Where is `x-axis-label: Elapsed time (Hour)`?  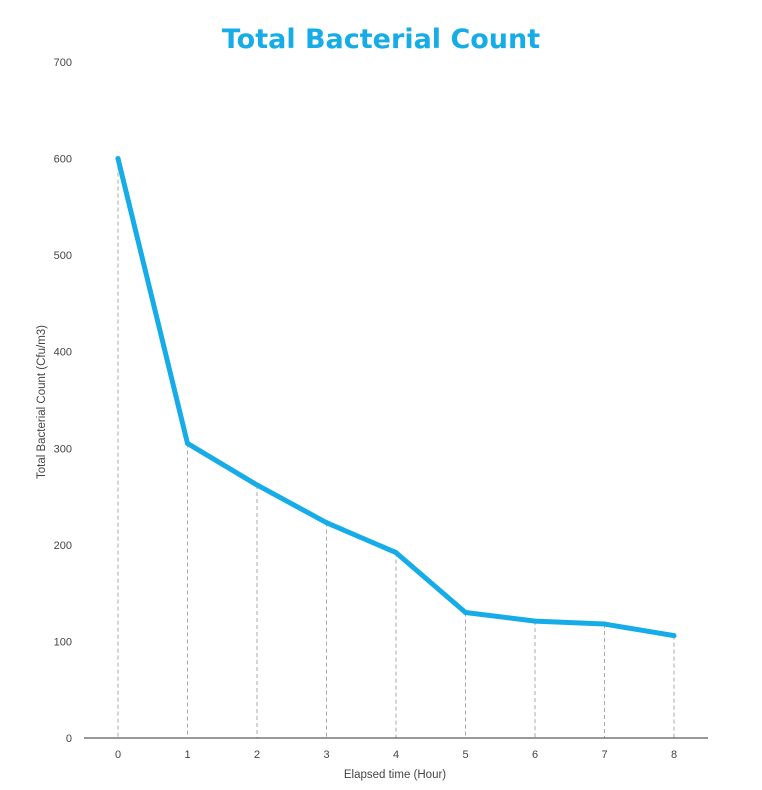 x-axis-label: Elapsed time (Hour) is located at coordinates (395, 775).